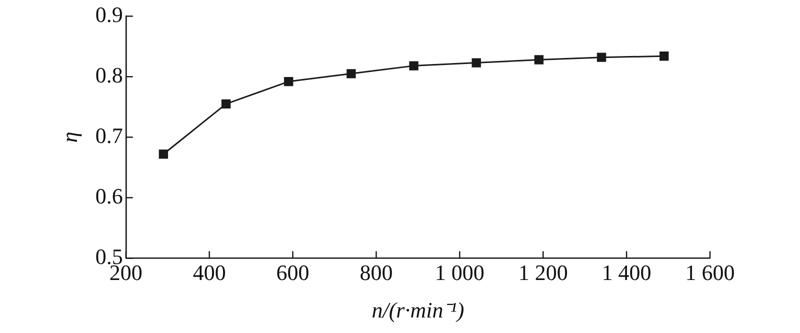 The height and width of the screenshot is (333, 800). Describe the element at coordinates (459, 273) in the screenshot. I see `x-tick-label: 1 000` at that location.